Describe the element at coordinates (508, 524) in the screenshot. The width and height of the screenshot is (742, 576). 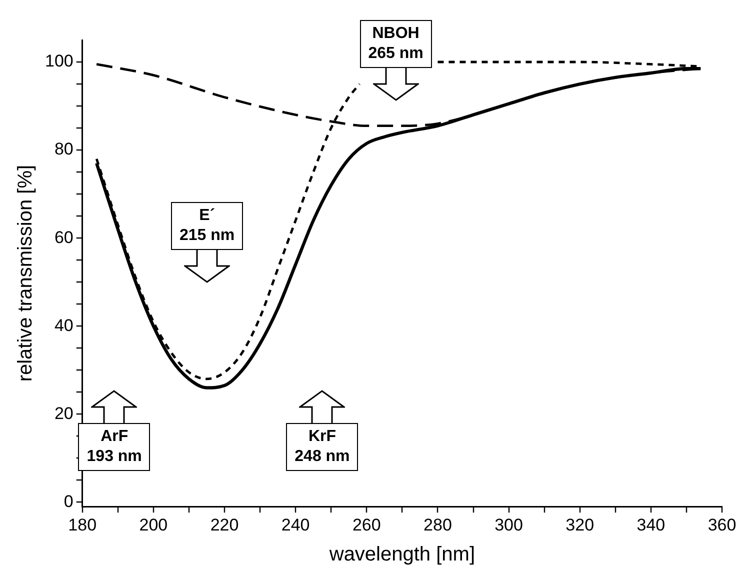
I see `x-tick-label: 300` at that location.